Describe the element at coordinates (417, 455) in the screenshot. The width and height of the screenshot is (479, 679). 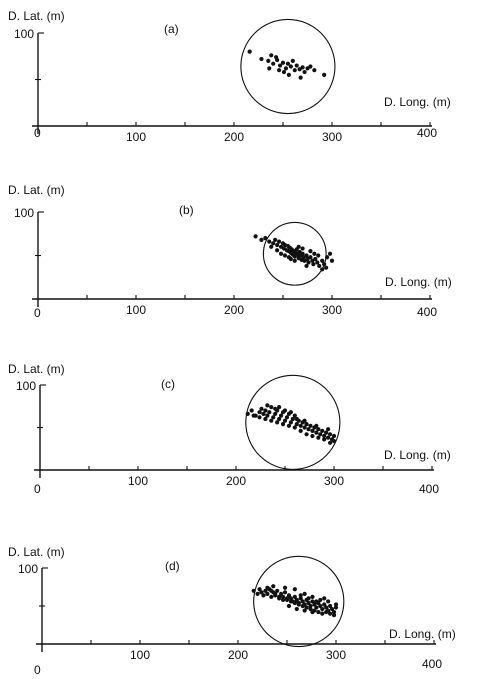
I see `x-axis-label: D. Long. (m)` at that location.